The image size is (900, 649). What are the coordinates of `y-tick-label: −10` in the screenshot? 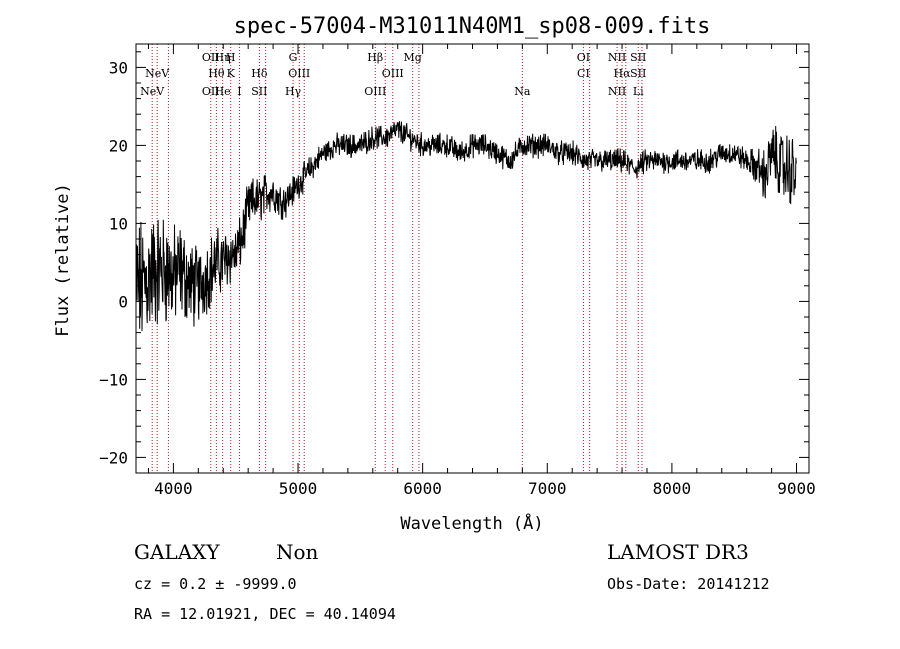 It's located at (113, 379).